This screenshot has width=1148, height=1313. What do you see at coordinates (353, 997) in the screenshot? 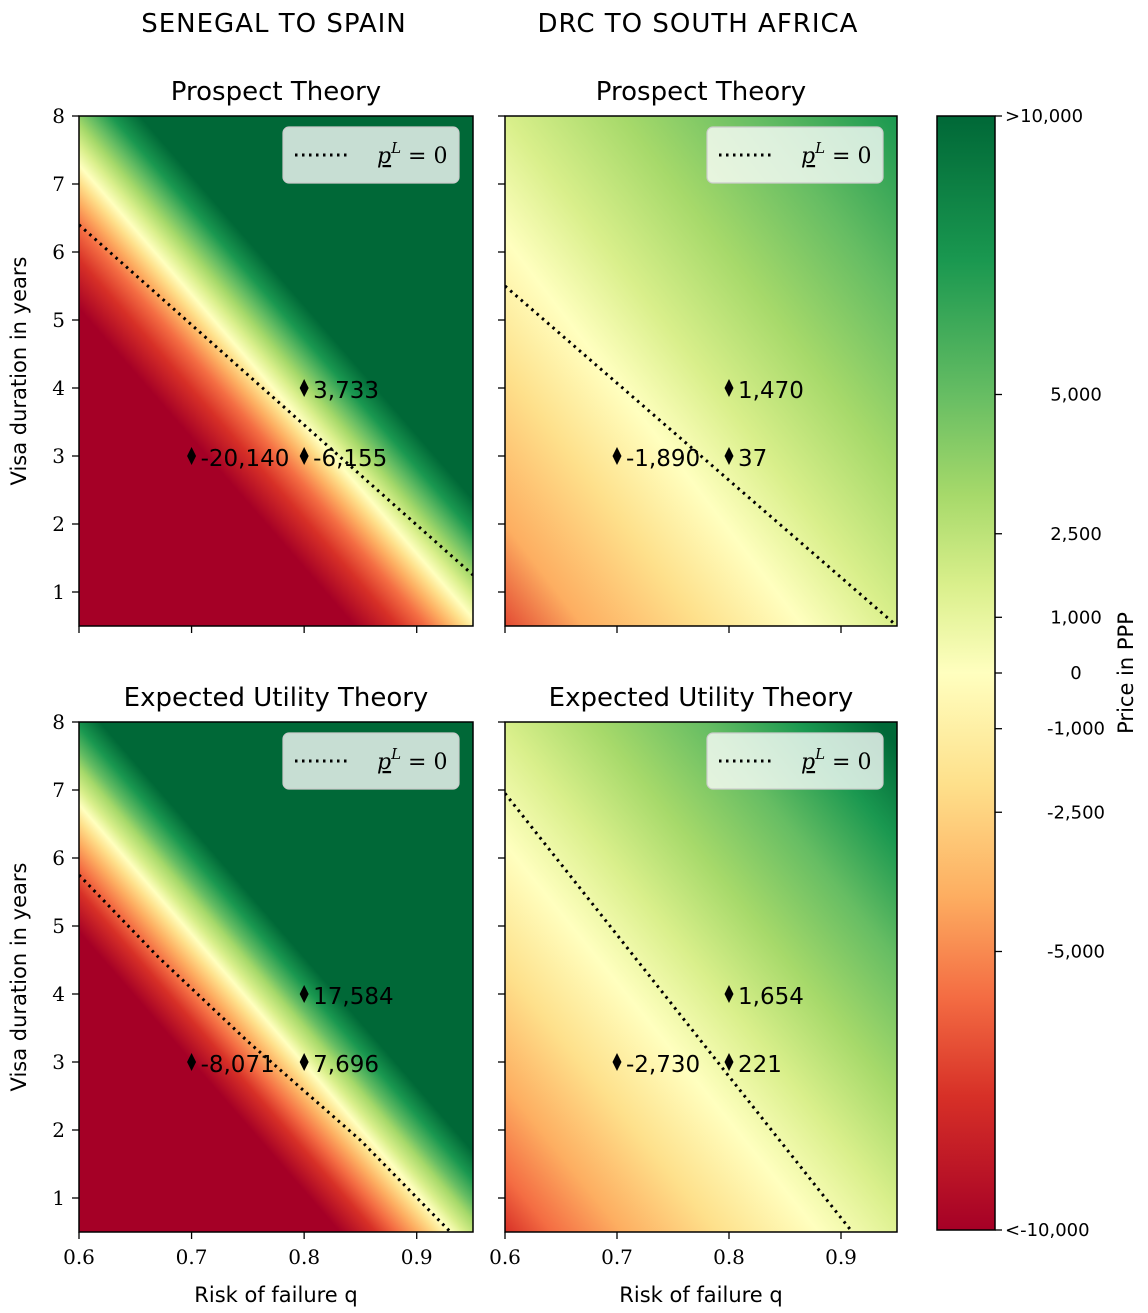
I see `data-point-label: 17,584` at bounding box center [353, 997].